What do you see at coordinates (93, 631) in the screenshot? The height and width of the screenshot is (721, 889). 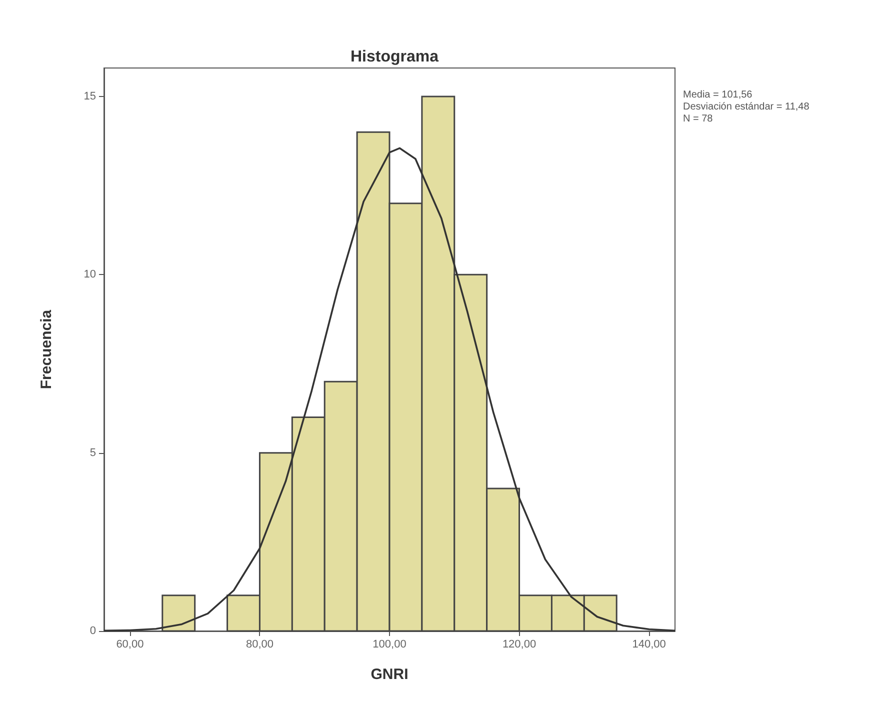 I see `y-tick-label: 0` at bounding box center [93, 631].